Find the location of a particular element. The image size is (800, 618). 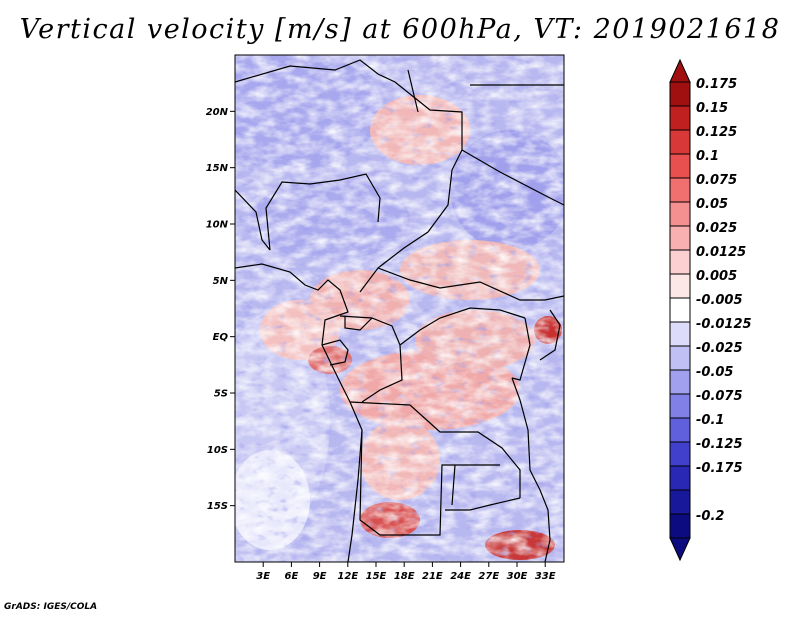

colorbar-label: -0.175 is located at coordinates (719, 468).